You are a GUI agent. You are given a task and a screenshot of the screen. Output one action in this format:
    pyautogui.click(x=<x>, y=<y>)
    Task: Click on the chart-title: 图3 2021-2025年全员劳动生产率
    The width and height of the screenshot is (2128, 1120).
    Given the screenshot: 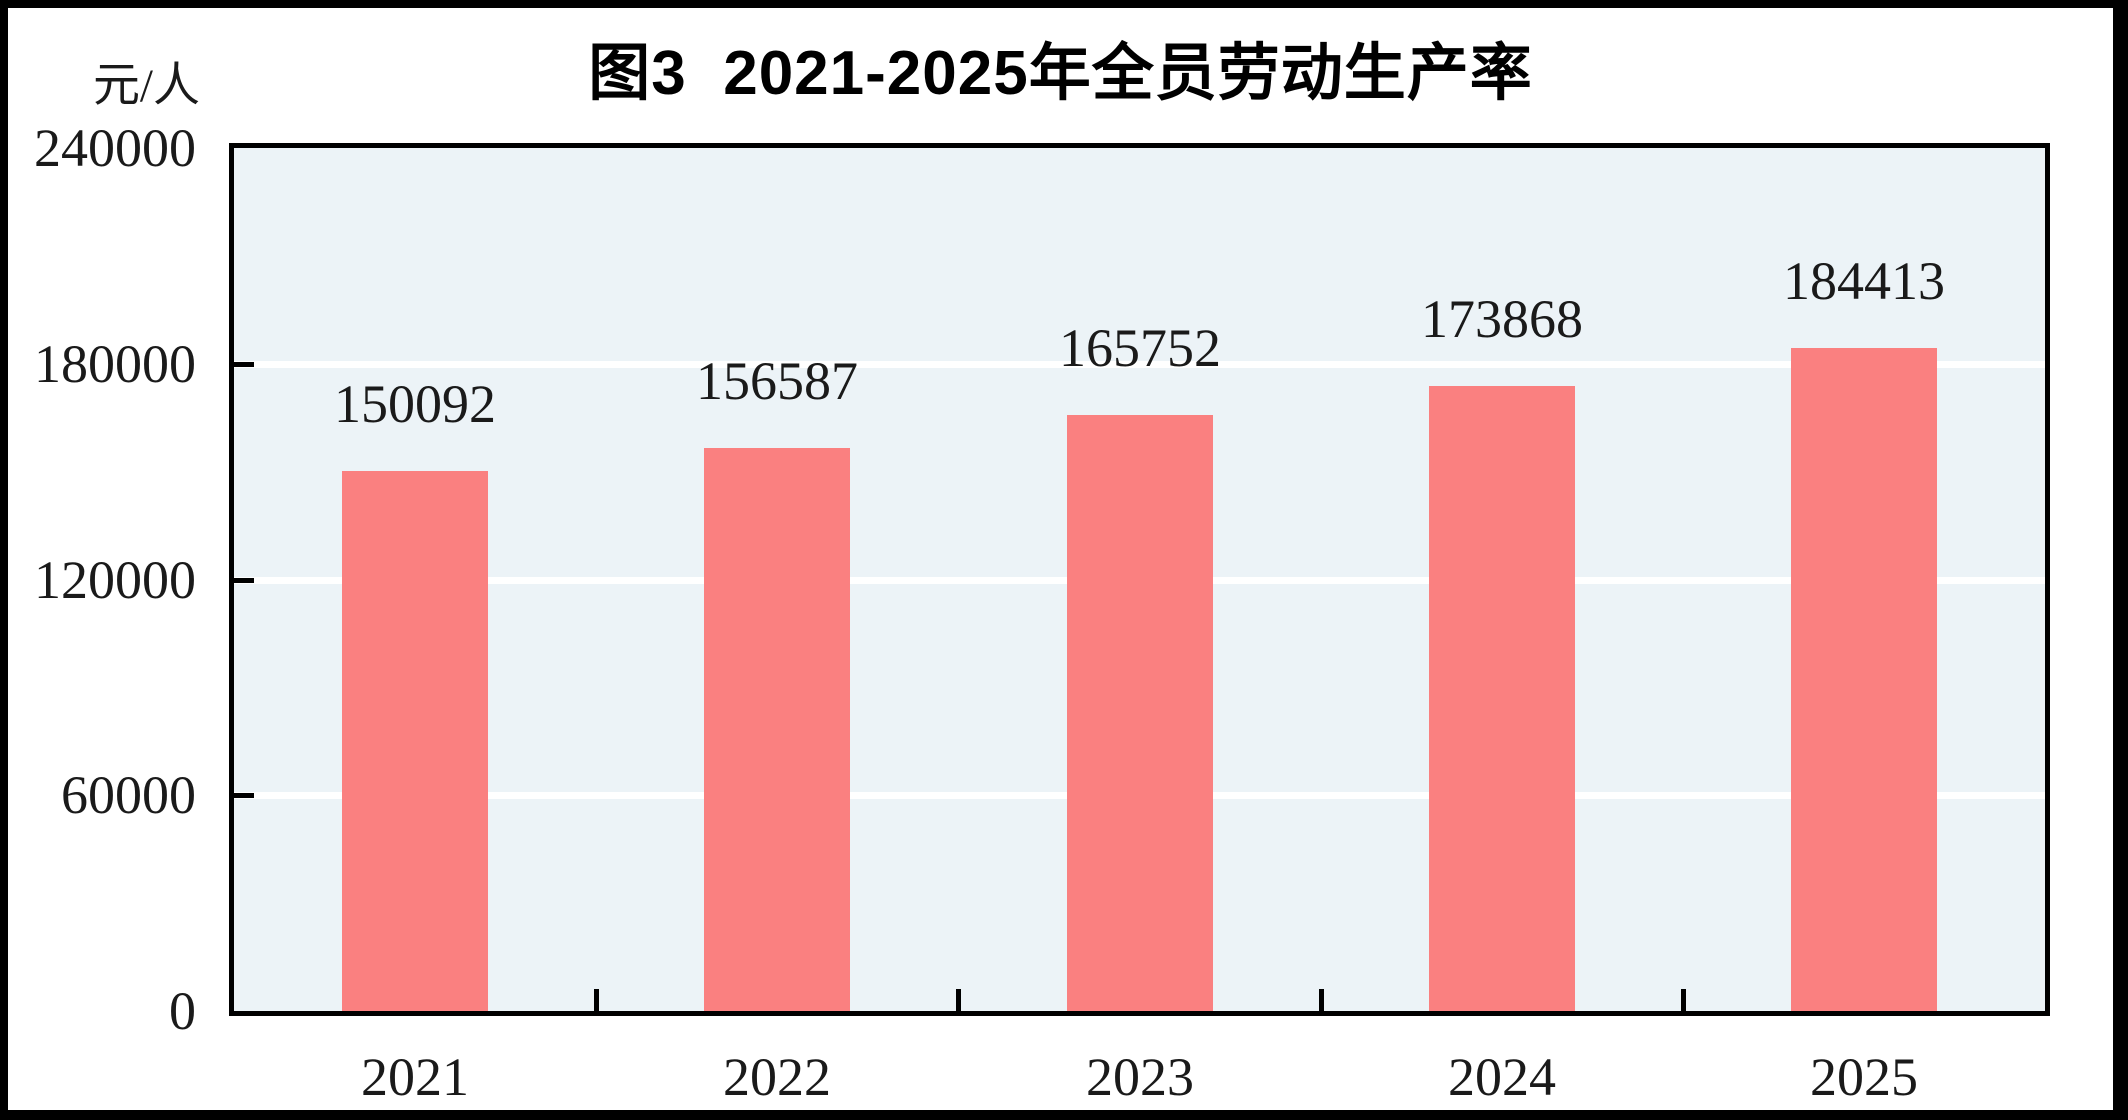 What is the action you would take?
    pyautogui.click(x=1060, y=73)
    